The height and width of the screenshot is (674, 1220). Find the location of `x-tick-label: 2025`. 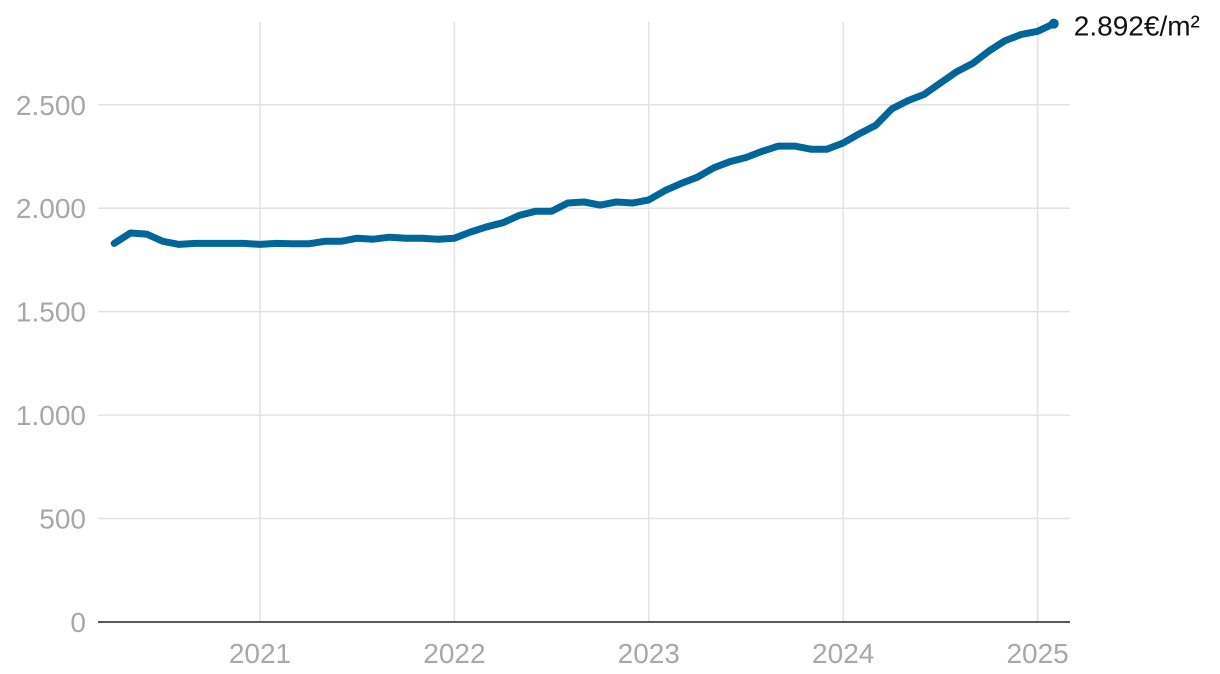

x-tick-label: 2025 is located at coordinates (1037, 653).